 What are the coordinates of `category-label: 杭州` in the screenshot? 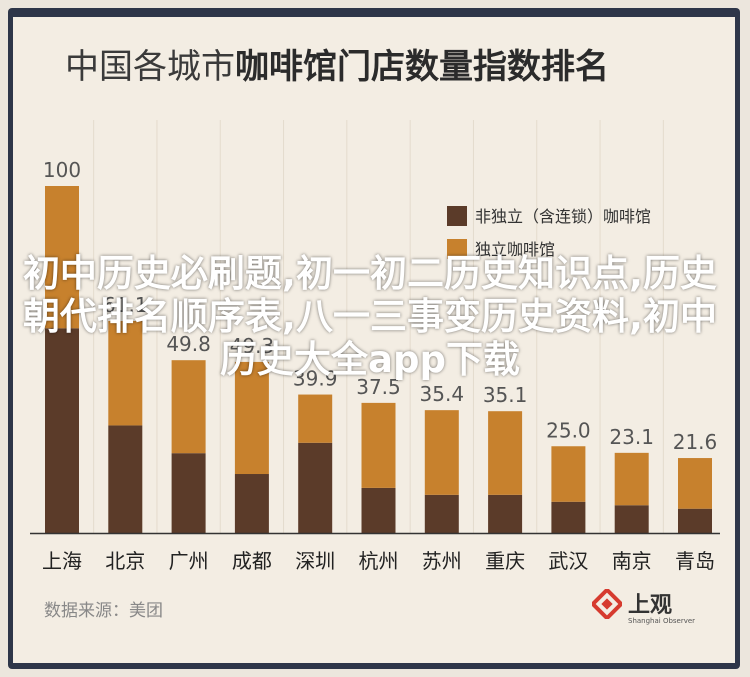 It's located at (379, 561).